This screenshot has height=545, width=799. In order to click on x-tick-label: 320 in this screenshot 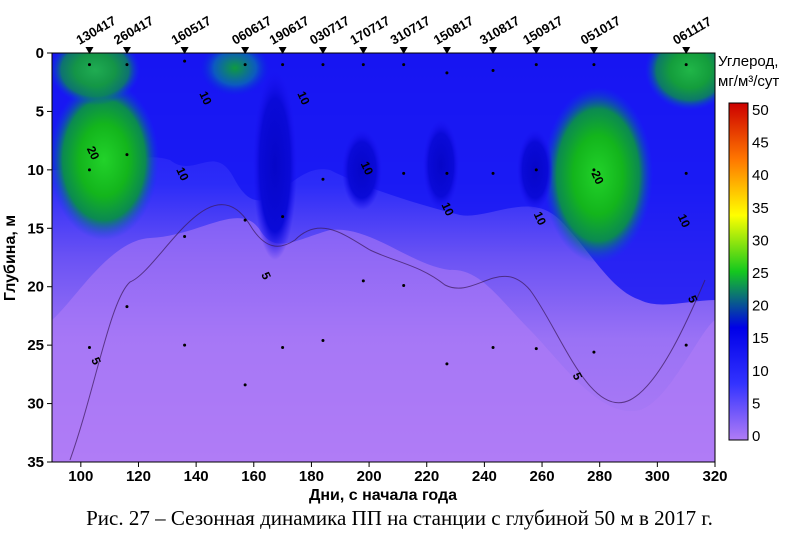, I will do `click(714, 476)`.